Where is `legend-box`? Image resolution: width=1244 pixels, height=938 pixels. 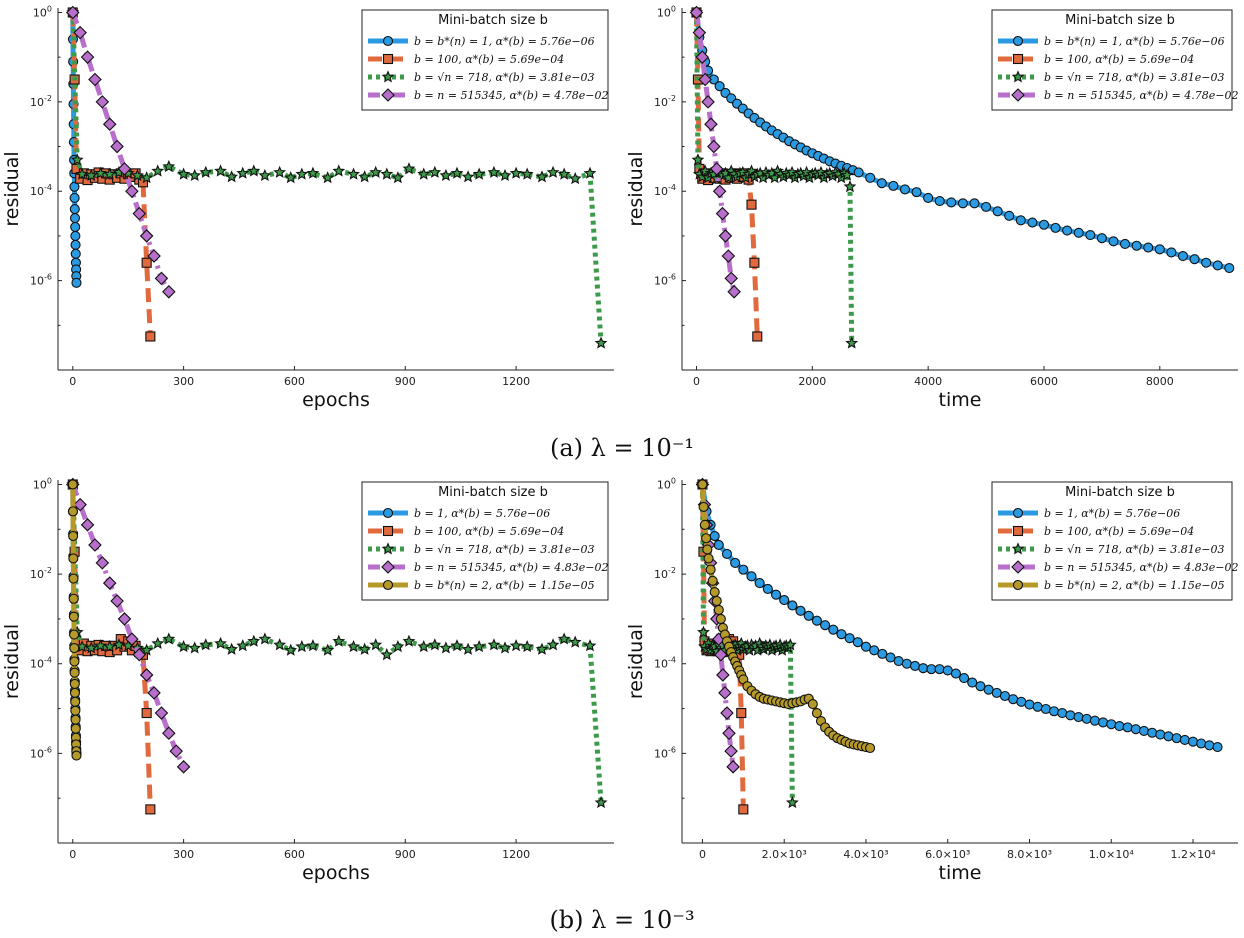 legend-box is located at coordinates (1112, 541).